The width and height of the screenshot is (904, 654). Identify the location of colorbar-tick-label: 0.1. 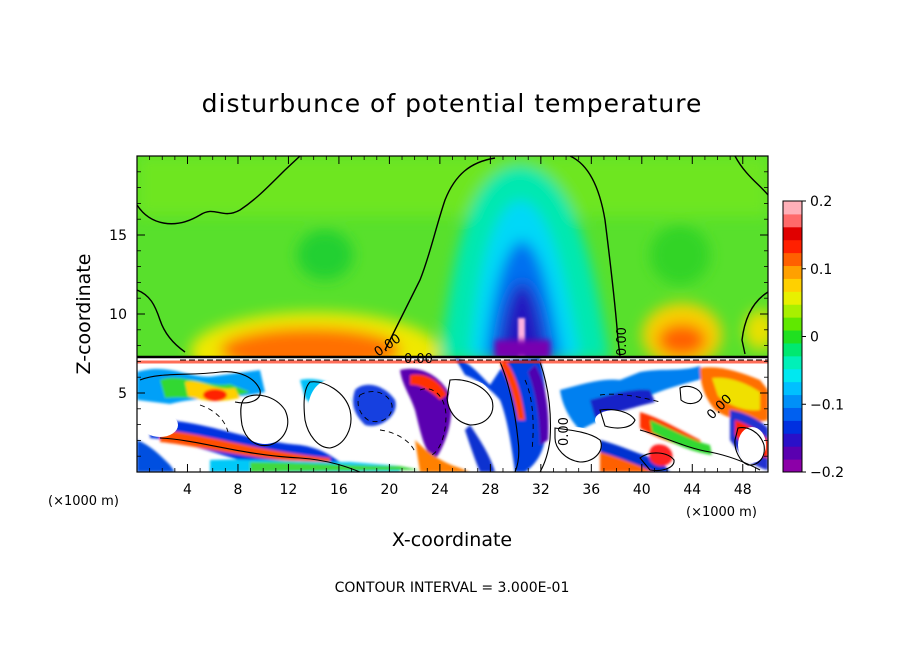
(821, 270).